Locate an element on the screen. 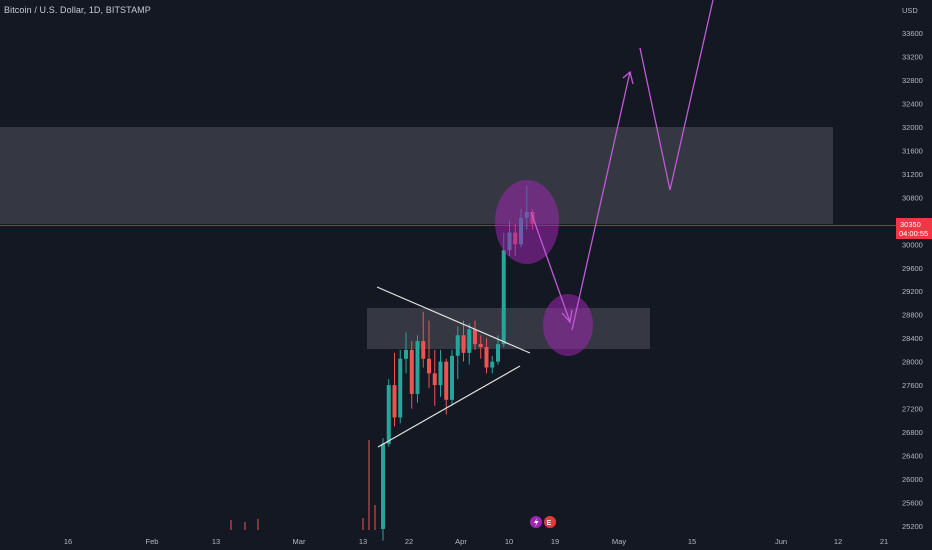  early-wicks is located at coordinates (303, 485).